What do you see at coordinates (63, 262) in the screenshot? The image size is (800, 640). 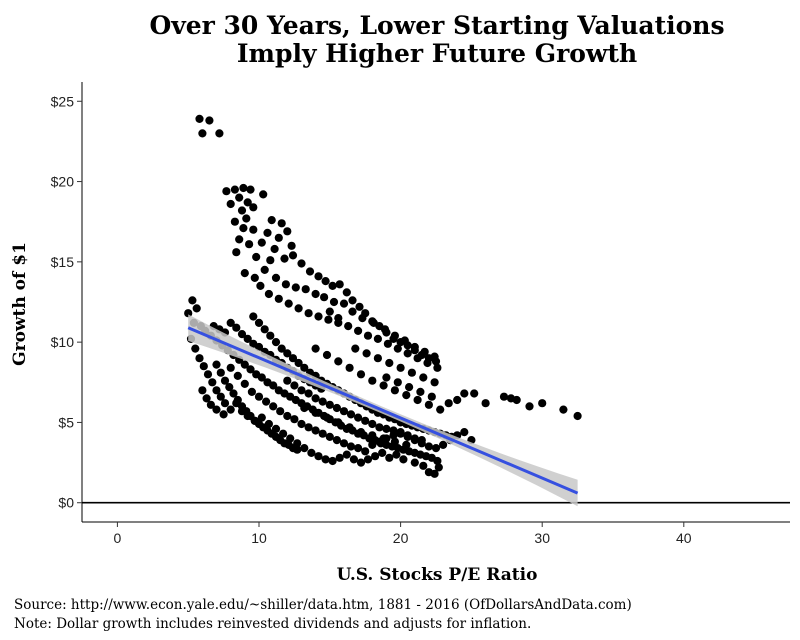 I see `y-tick-label: $15` at bounding box center [63, 262].